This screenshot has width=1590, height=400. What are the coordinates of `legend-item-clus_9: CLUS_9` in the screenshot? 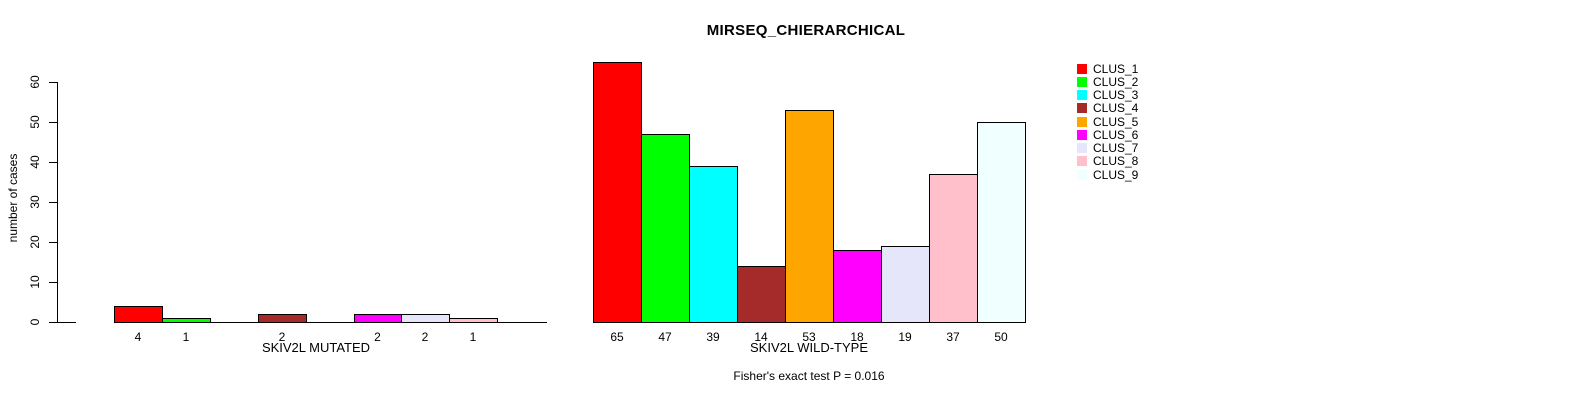 It's located at (1108, 174).